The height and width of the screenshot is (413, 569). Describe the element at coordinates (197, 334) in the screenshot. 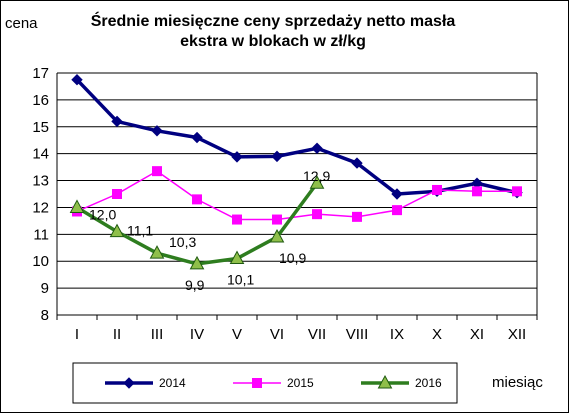

I see `x-tick-label: IV` at that location.